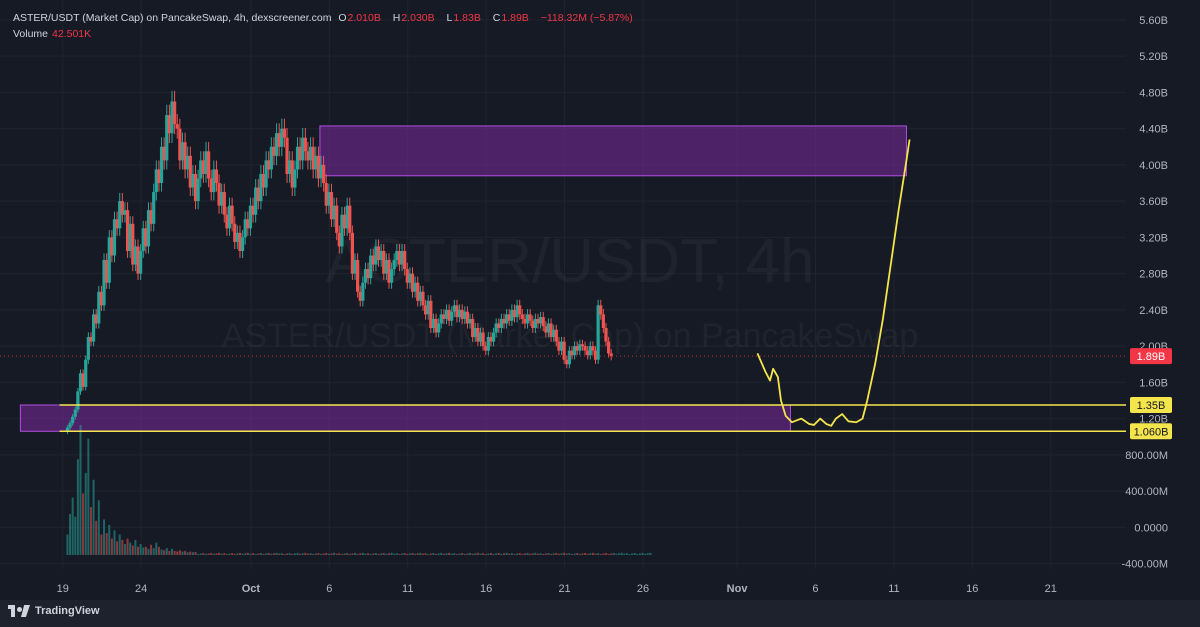 Image resolution: width=1200 pixels, height=627 pixels. I want to click on zone-support, so click(405, 418).